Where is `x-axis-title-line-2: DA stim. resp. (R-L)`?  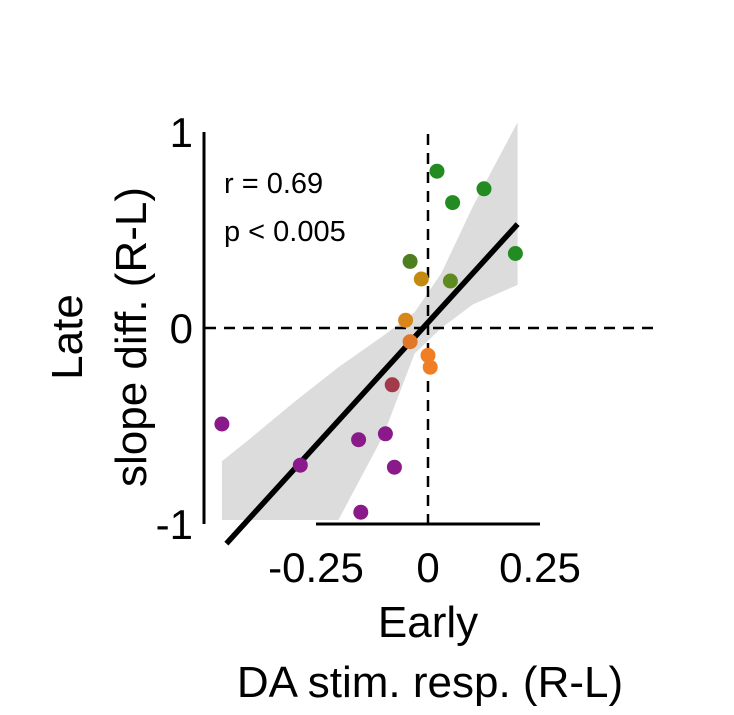
x-axis-title-line-2: DA stim. resp. (R-L) is located at coordinates (430, 682).